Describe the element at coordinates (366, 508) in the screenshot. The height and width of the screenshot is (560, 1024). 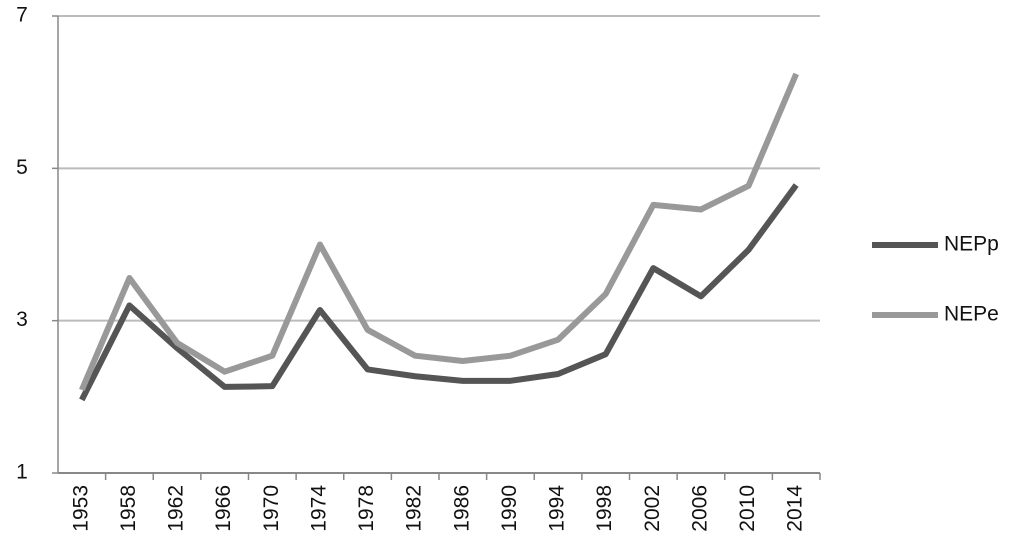
I see `x-tick-label: 1978` at that location.